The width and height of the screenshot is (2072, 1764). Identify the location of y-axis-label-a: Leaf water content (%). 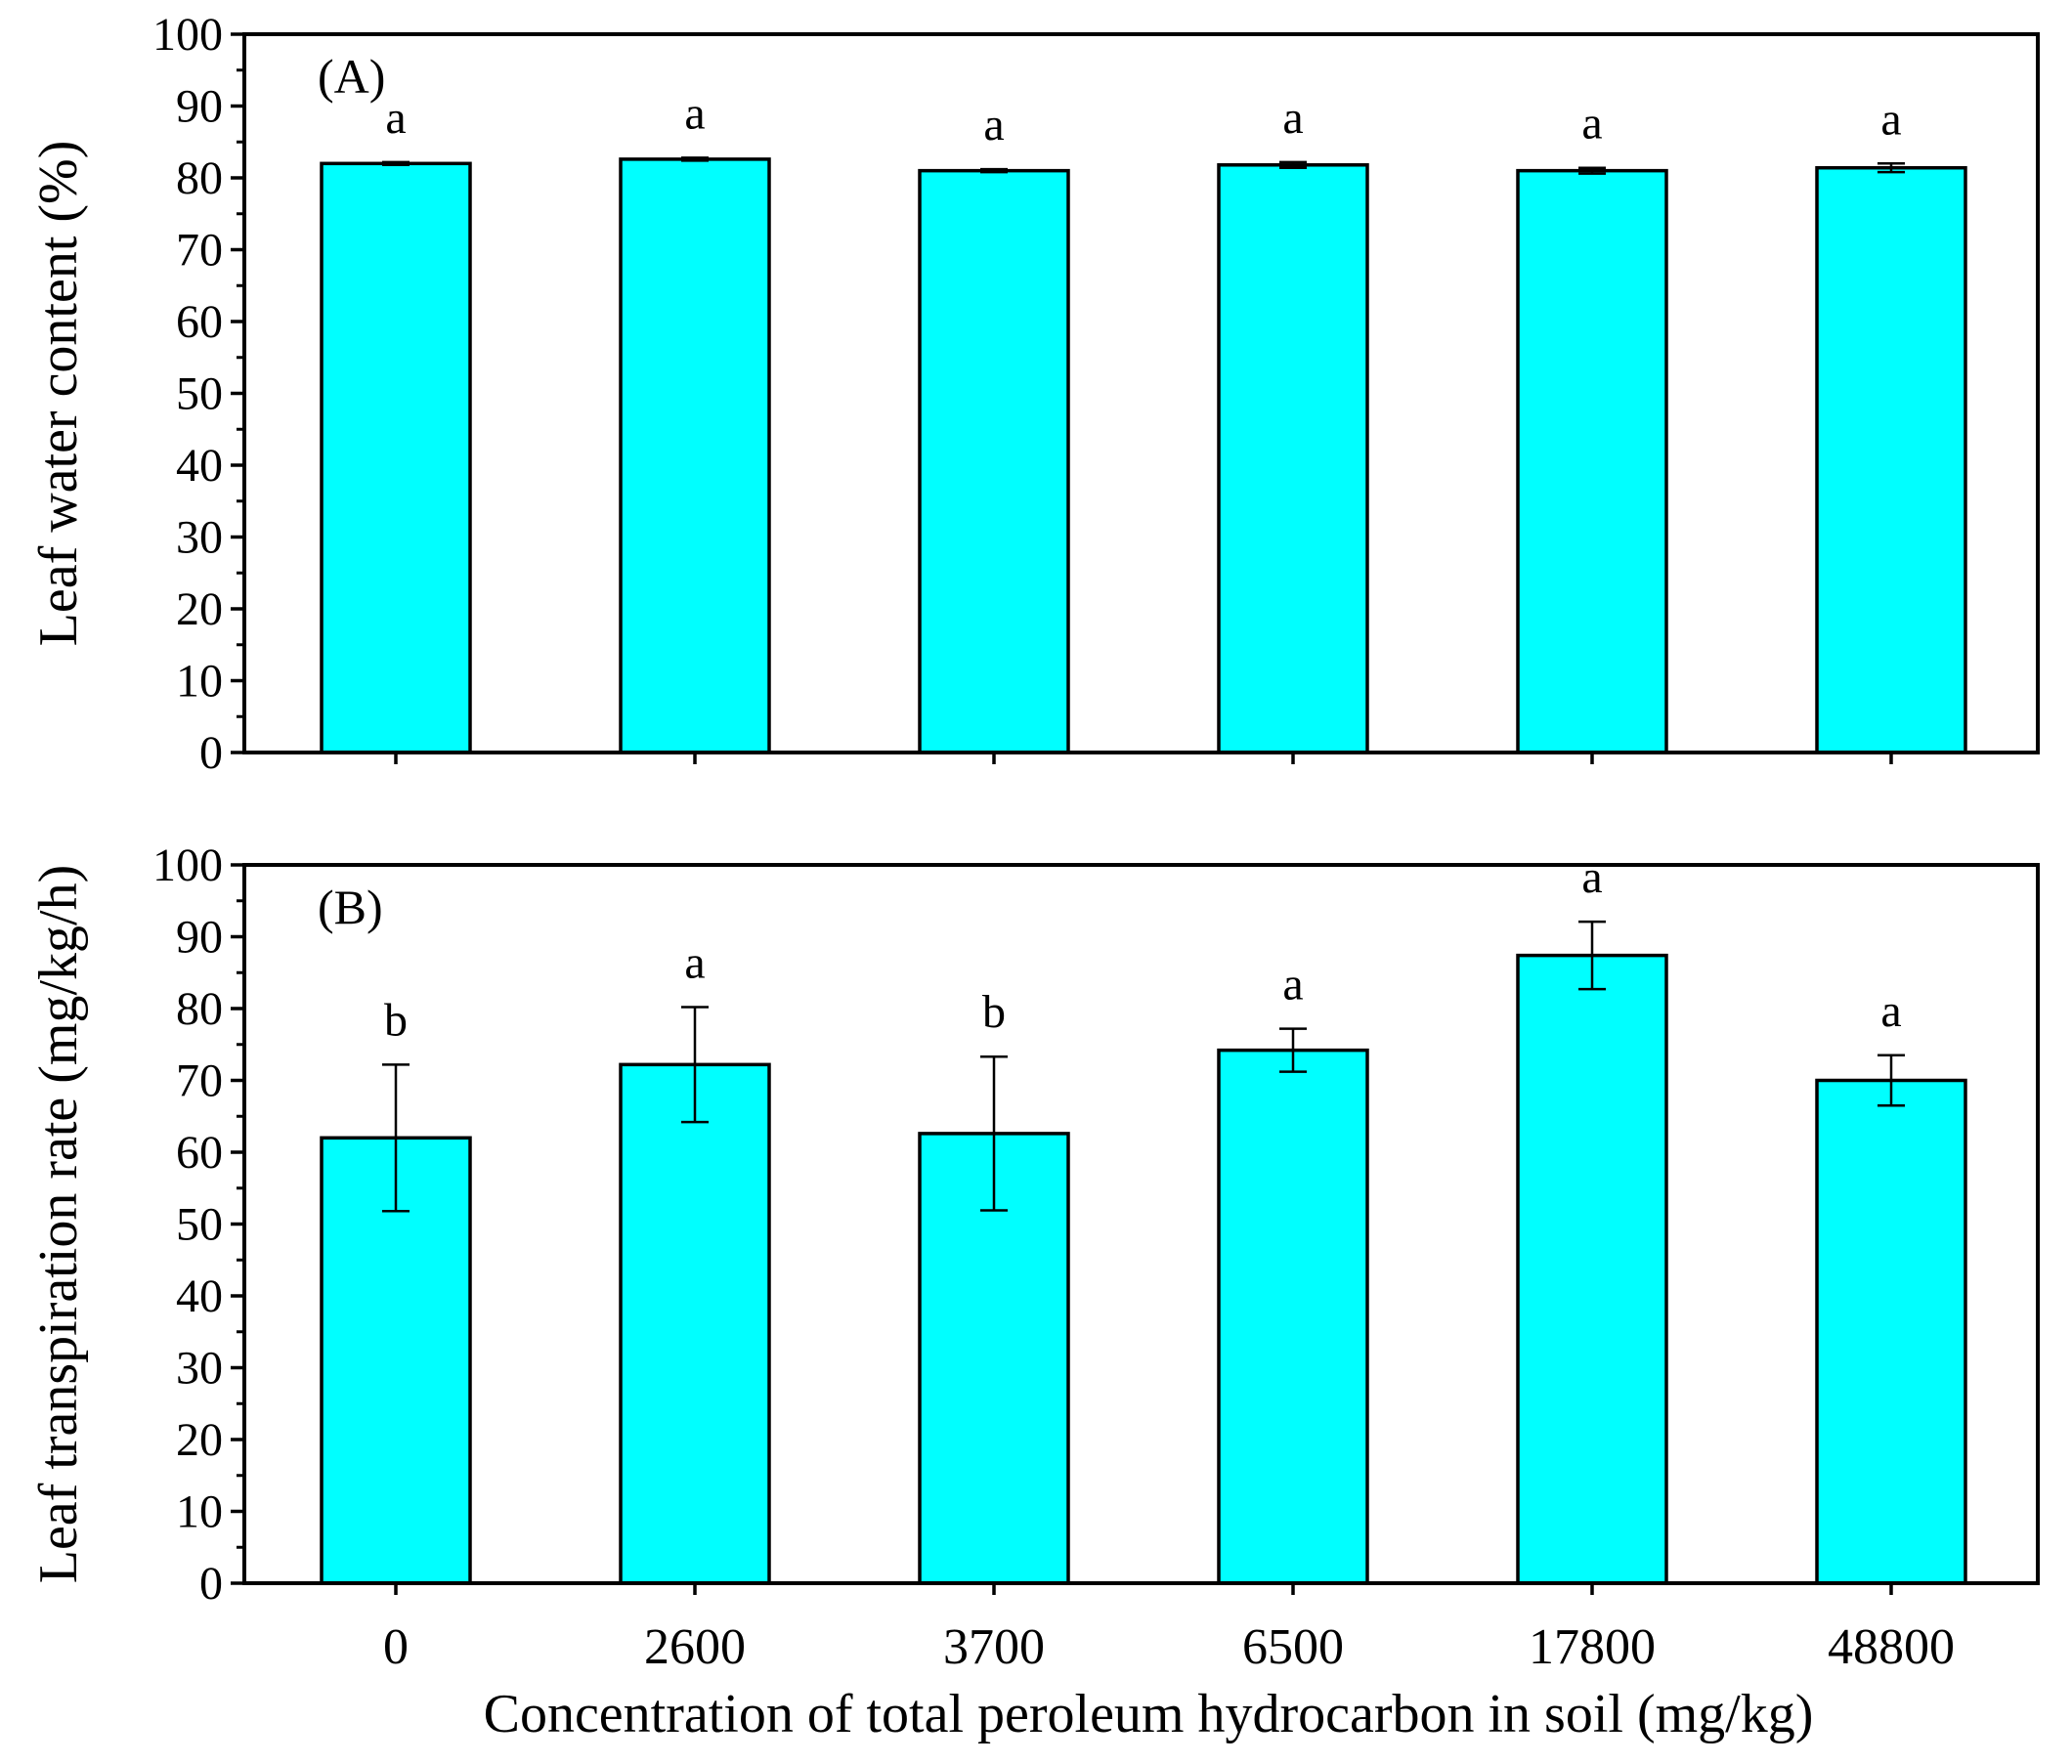
(58, 394).